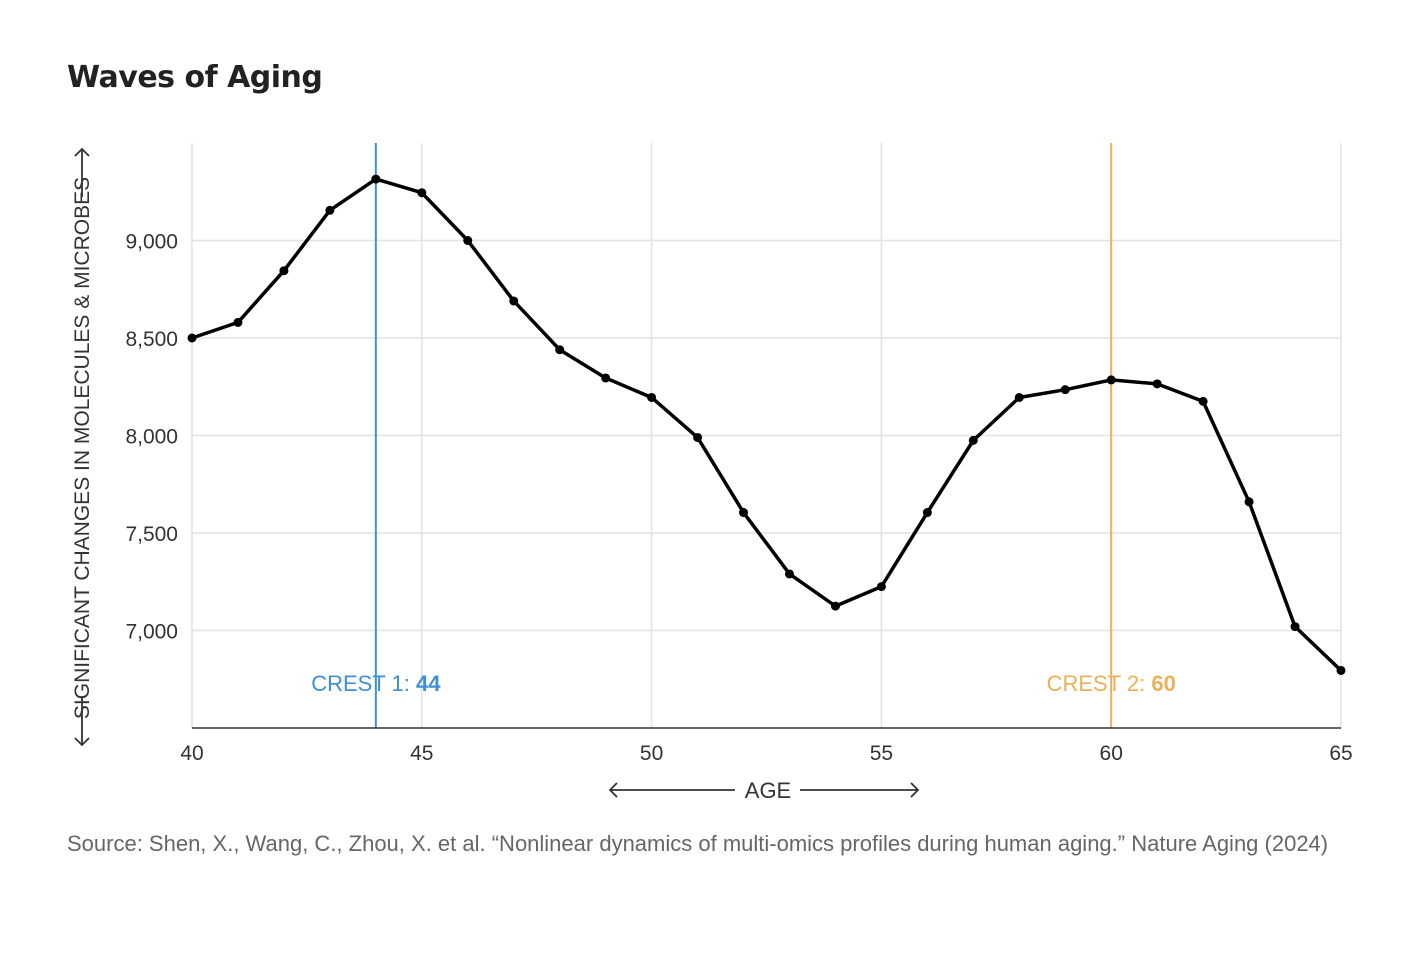 The image size is (1420, 957). I want to click on x-tick-label: 45, so click(421, 753).